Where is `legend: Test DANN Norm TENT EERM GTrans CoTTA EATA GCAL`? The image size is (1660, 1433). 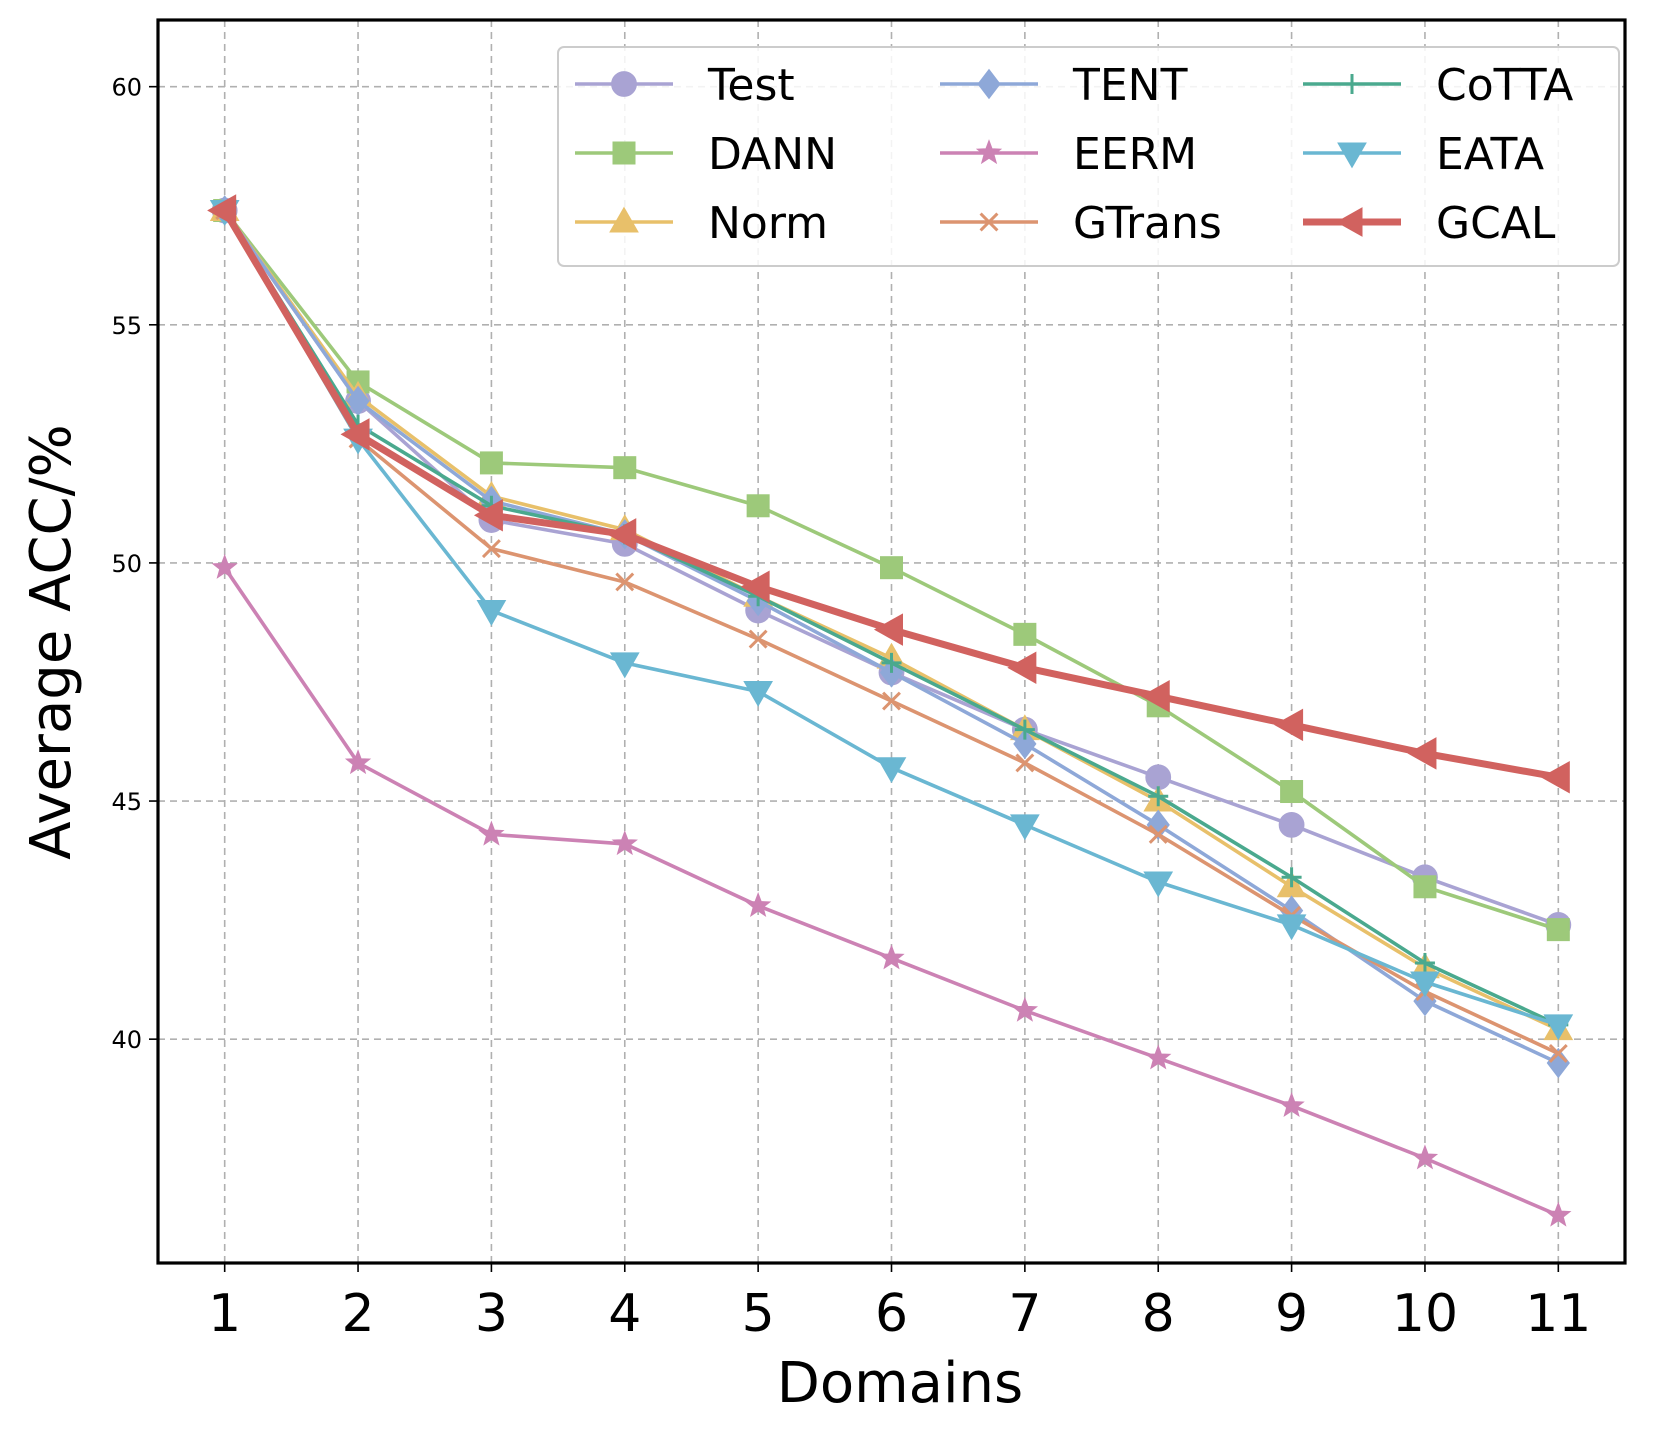 legend: Test DANN Norm TENT EERM GTrans CoTTA EATA GCAL is located at coordinates (1088, 156).